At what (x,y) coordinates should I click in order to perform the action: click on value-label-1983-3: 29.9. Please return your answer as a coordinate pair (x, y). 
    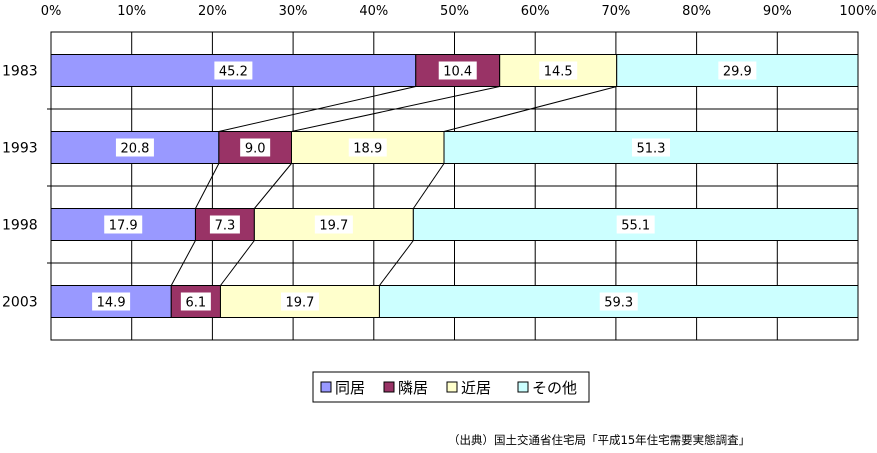
    Looking at the image, I should click on (737, 72).